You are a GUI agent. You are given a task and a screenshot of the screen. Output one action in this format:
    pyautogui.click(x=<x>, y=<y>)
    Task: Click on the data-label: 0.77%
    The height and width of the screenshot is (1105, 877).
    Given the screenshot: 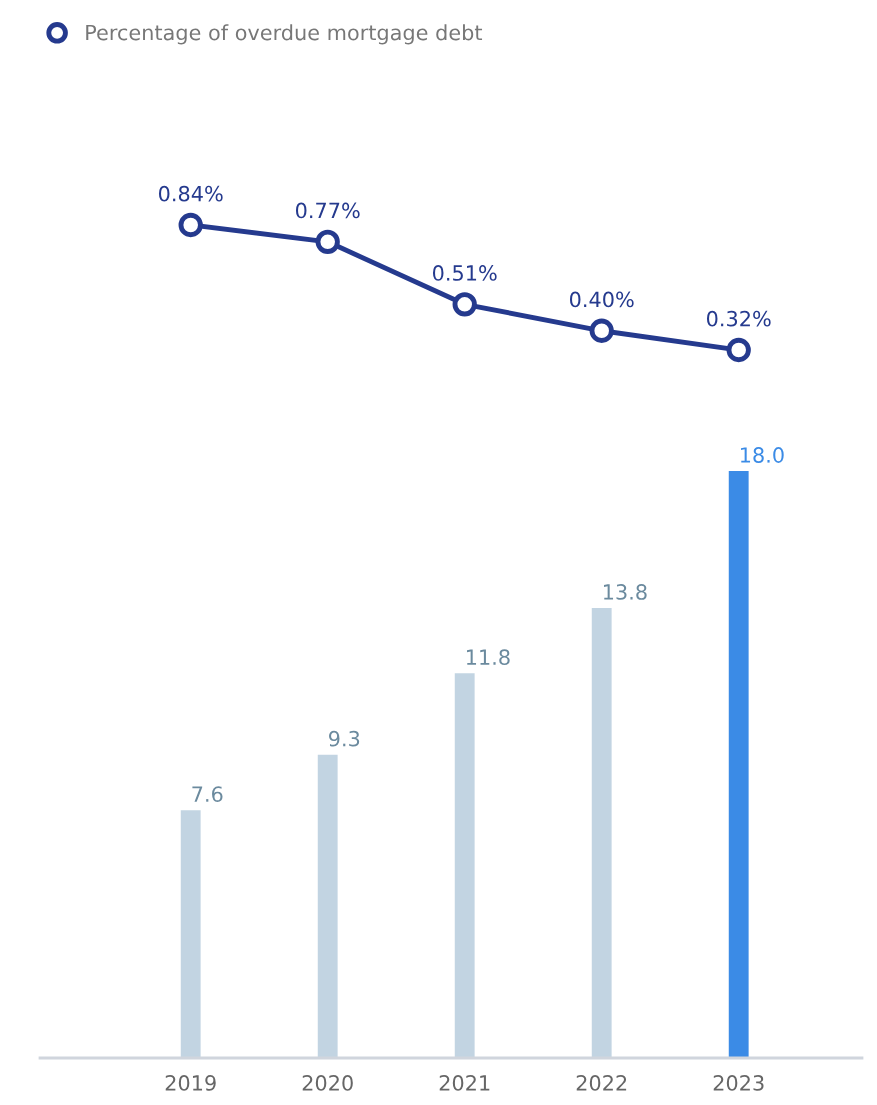 What is the action you would take?
    pyautogui.click(x=327, y=210)
    